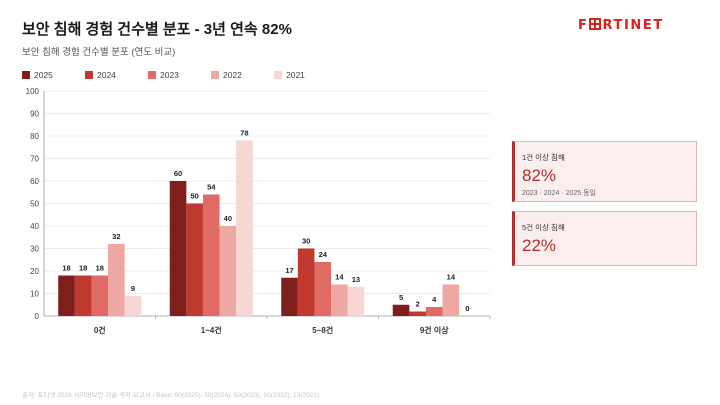 The width and height of the screenshot is (720, 405). Describe the element at coordinates (244, 133) in the screenshot. I see `data-label: 78` at that location.